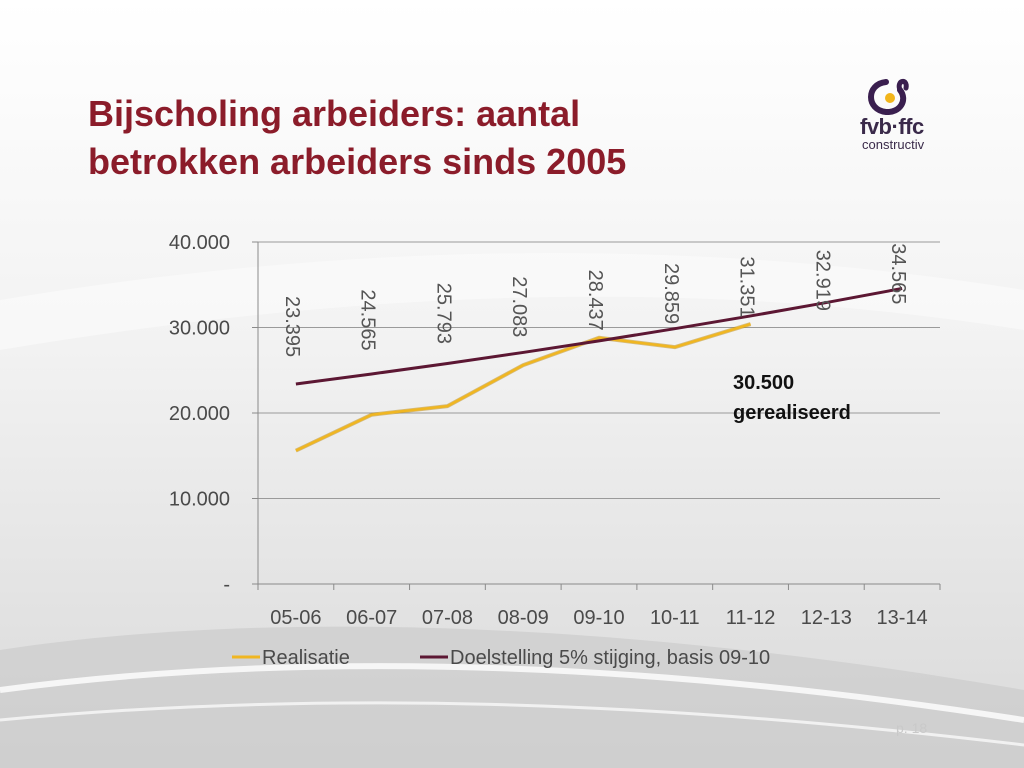 This screenshot has width=1024, height=768. What do you see at coordinates (598, 618) in the screenshot?
I see `x-tick-label: 09-10` at bounding box center [598, 618].